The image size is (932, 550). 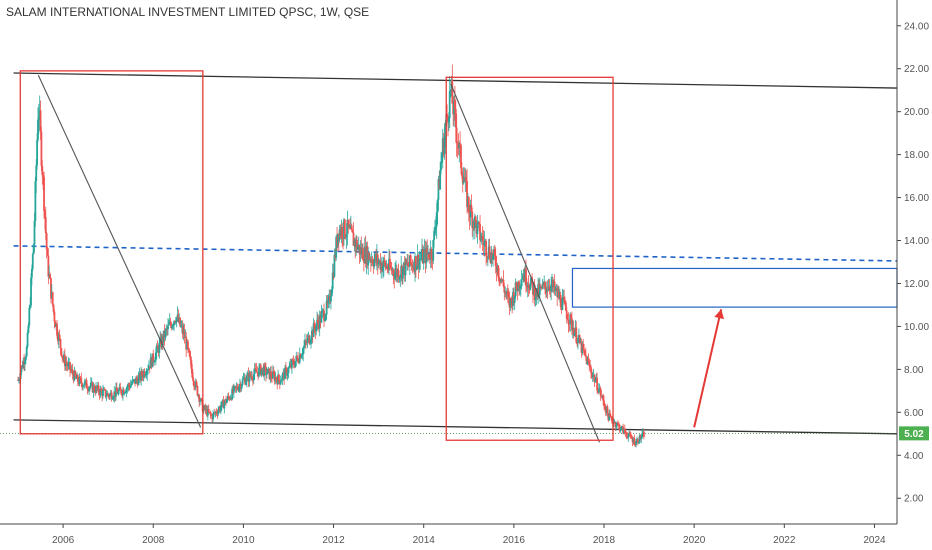 What do you see at coordinates (708, 368) in the screenshot?
I see `up-arrow-shaft` at bounding box center [708, 368].